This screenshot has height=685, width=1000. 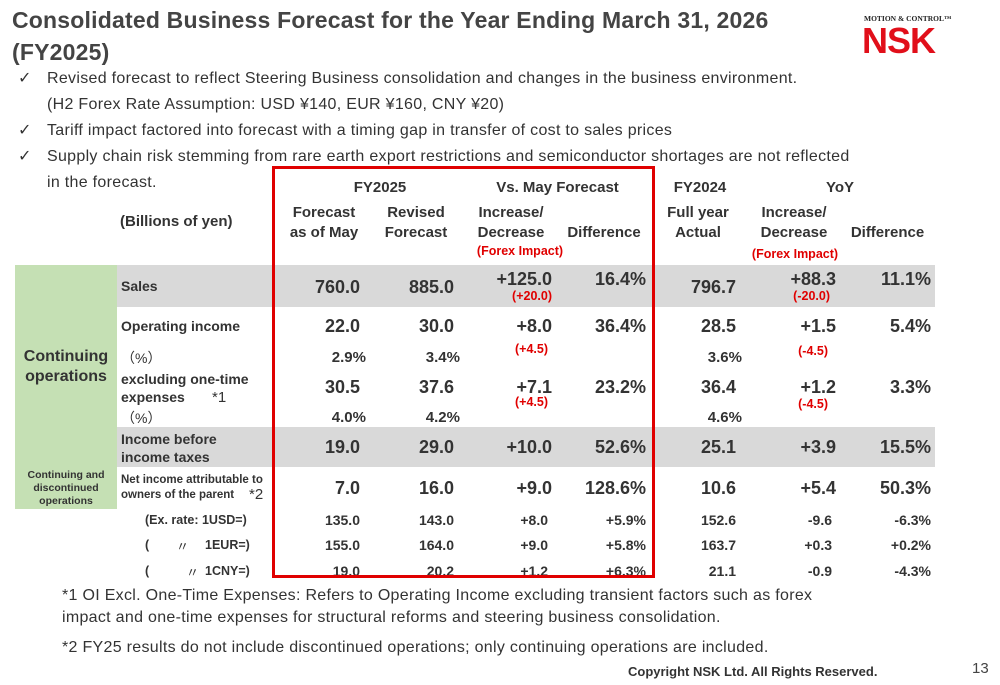 I want to click on cell-cny-fy24: 21.1, so click(x=722, y=571).